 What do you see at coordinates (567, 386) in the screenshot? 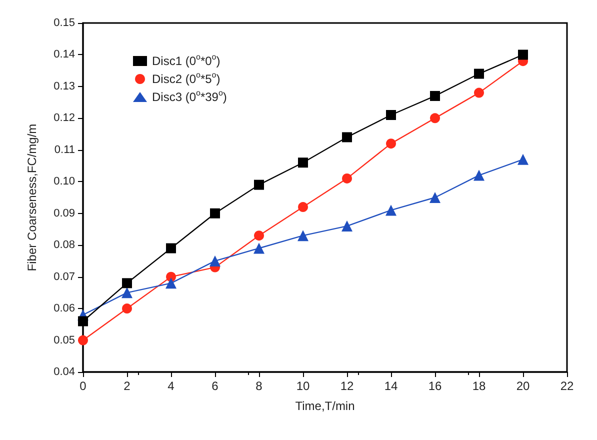
I see `x-tick-label: 22` at bounding box center [567, 386].